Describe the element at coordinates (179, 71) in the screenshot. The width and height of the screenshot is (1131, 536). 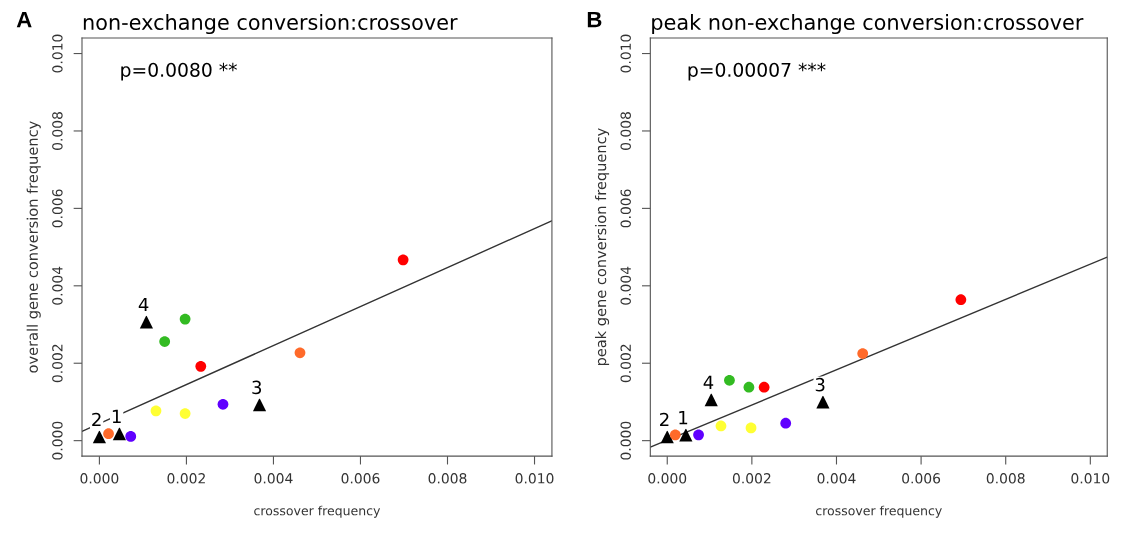
I see `annotation: p=0.0080 **` at that location.